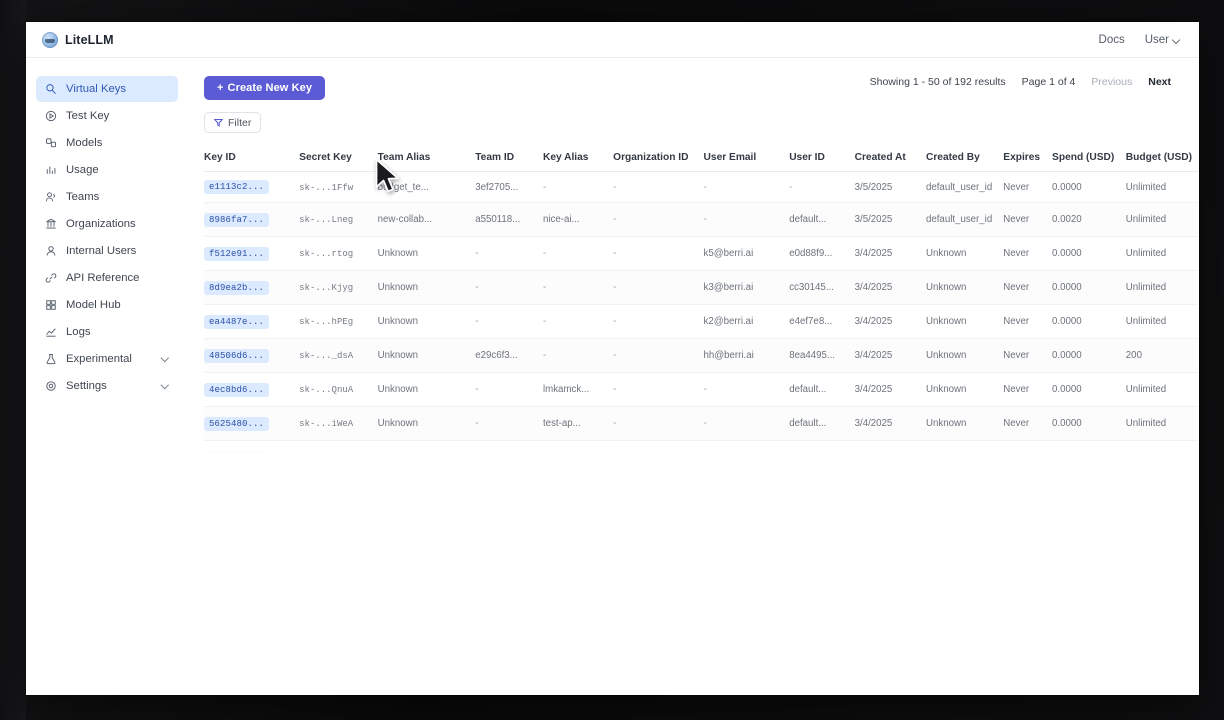  Describe the element at coordinates (746, 355) in the screenshot. I see `cell-user-email: hh@berri.ai` at that location.